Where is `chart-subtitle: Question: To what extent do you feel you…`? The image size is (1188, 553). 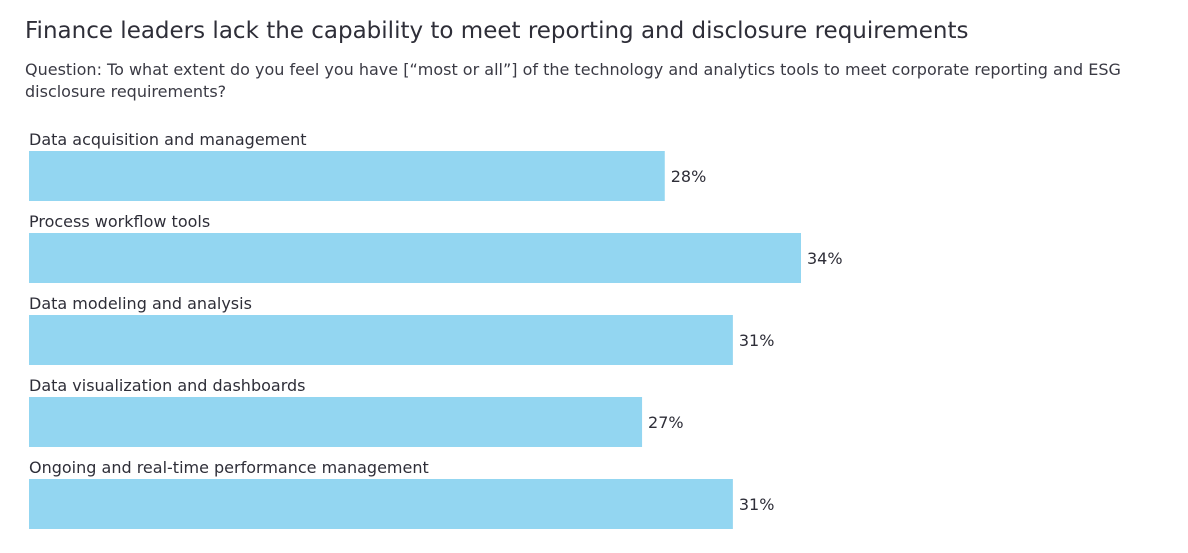
chart-subtitle: Question: To what extent do you feel you… is located at coordinates (573, 80).